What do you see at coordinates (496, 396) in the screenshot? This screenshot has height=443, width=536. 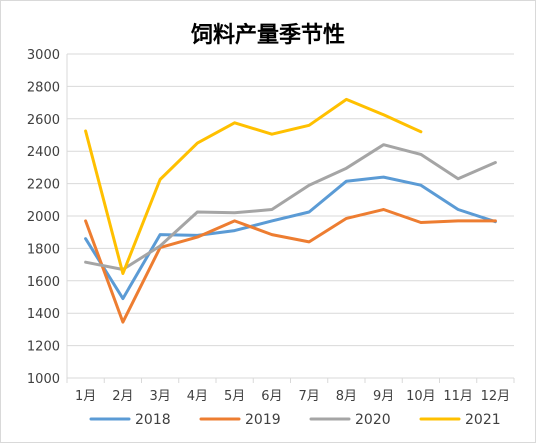 I see `x-tick-label: 12月` at bounding box center [496, 396].